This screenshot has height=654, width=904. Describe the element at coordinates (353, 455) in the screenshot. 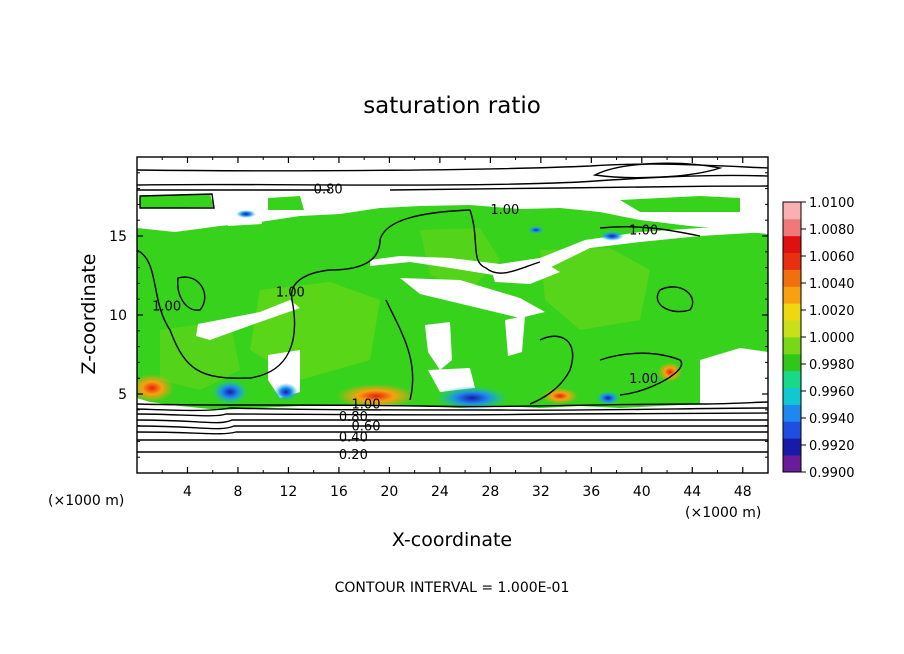

I see `contour-label: 0.20` at that location.